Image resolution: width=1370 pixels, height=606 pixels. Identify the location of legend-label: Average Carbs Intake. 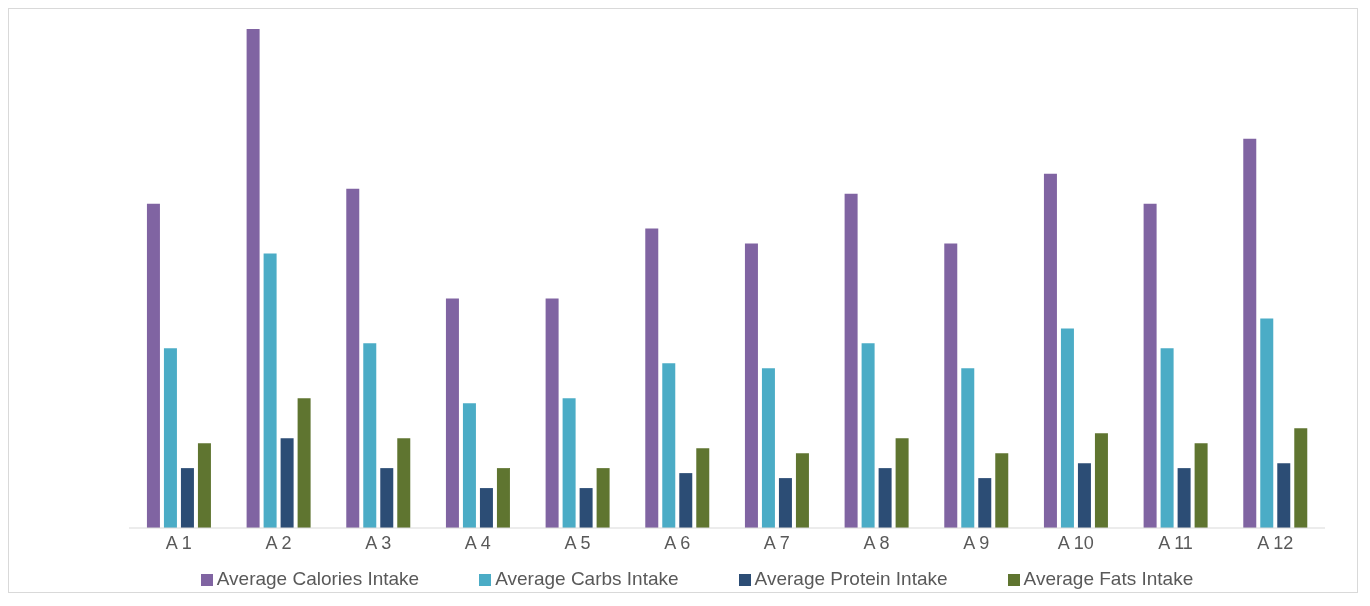
(587, 578).